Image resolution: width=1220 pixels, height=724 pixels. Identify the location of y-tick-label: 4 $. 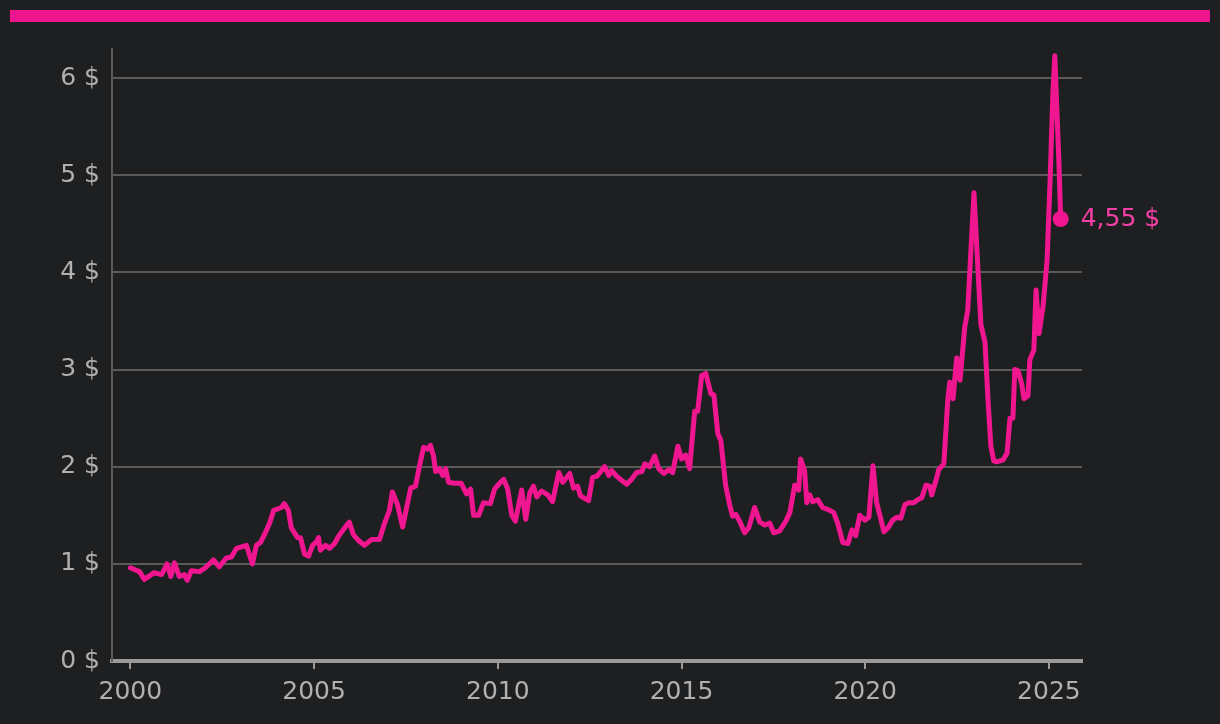
(80, 270).